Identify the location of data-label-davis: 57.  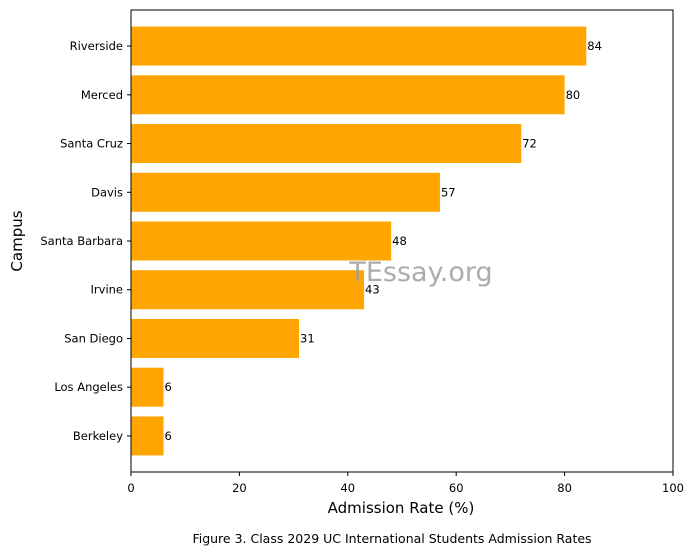
(448, 192).